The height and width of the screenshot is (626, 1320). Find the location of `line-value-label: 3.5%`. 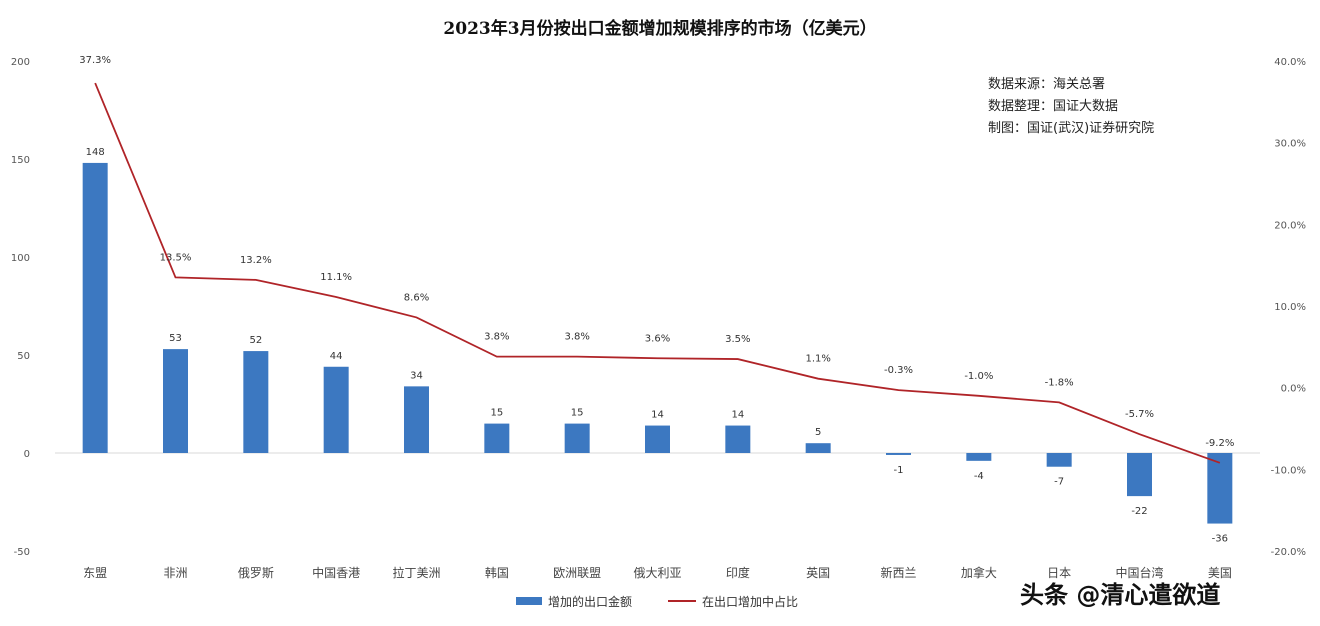

line-value-label: 3.5% is located at coordinates (737, 339).